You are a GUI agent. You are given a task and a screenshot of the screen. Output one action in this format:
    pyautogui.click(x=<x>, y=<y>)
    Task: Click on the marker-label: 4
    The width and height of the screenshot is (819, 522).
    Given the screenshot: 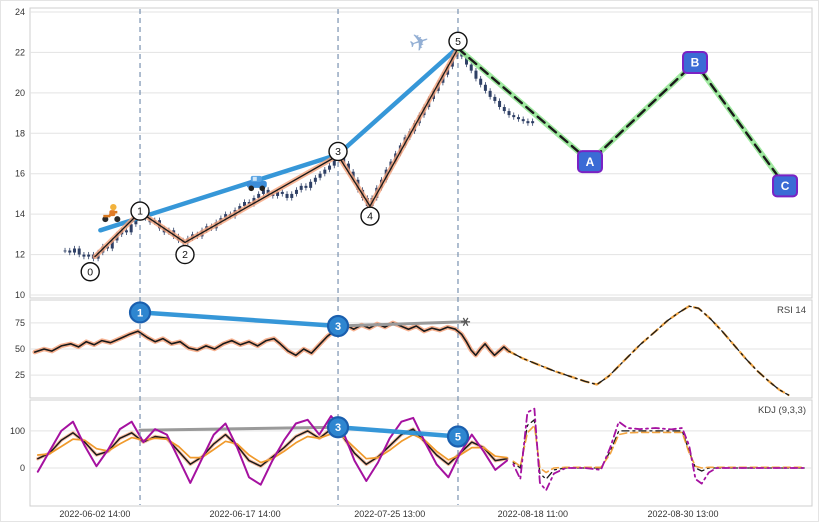 What is the action you would take?
    pyautogui.click(x=370, y=217)
    